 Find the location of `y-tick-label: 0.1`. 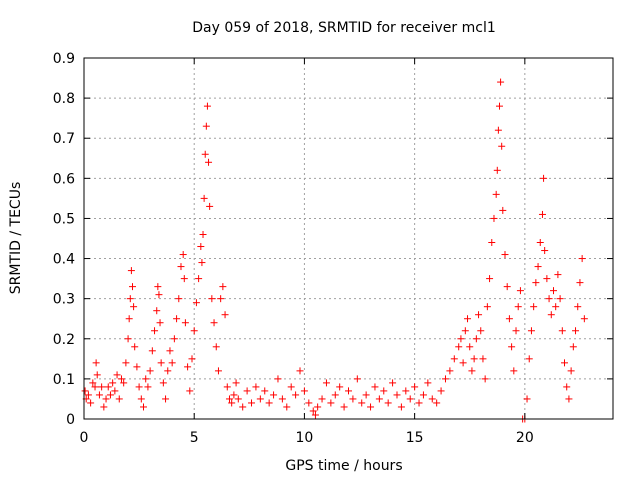

y-tick-label: 0.1 is located at coordinates (64, 380).